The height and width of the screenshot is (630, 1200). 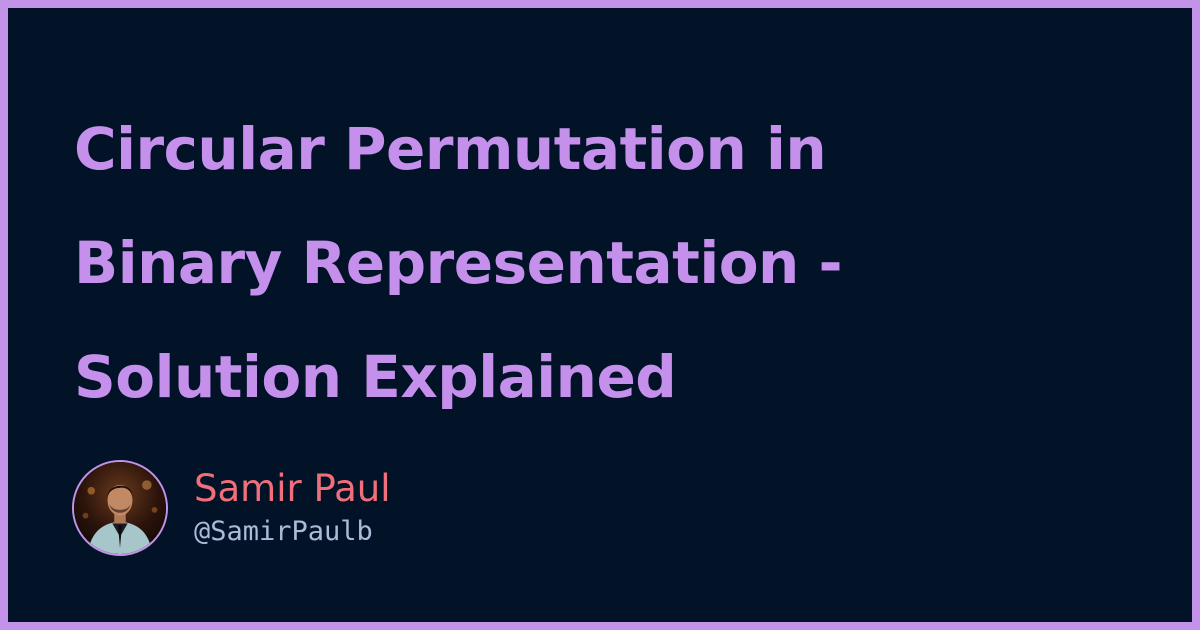 I want to click on author-text: Samir Paul @SamirPaulb, so click(x=292, y=508).